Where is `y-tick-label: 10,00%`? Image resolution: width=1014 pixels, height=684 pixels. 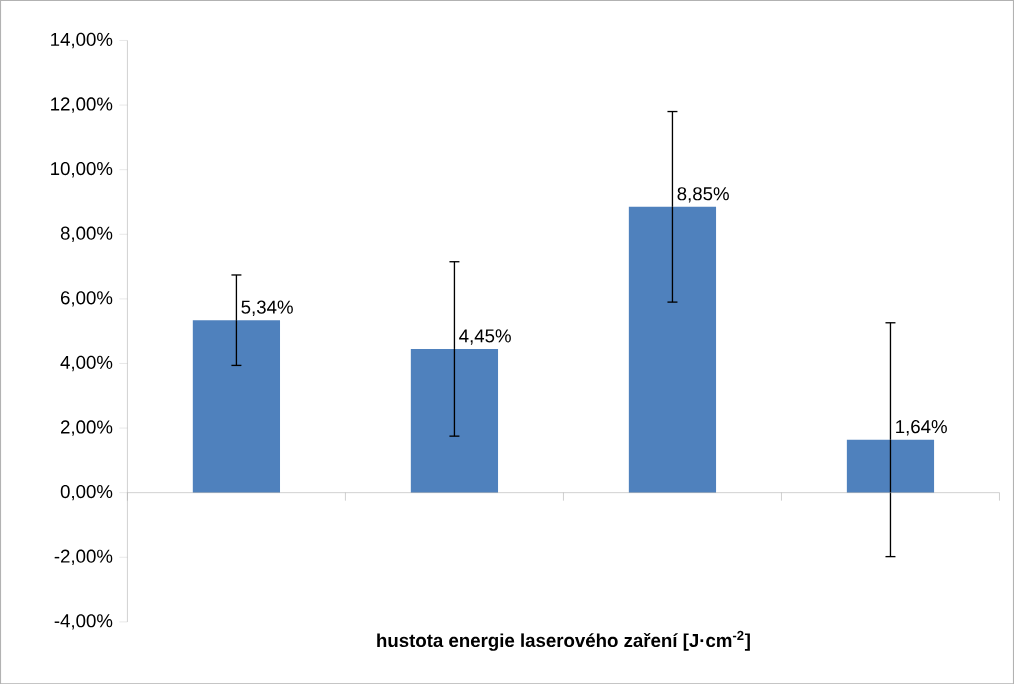 y-tick-label: 10,00% is located at coordinates (82, 169).